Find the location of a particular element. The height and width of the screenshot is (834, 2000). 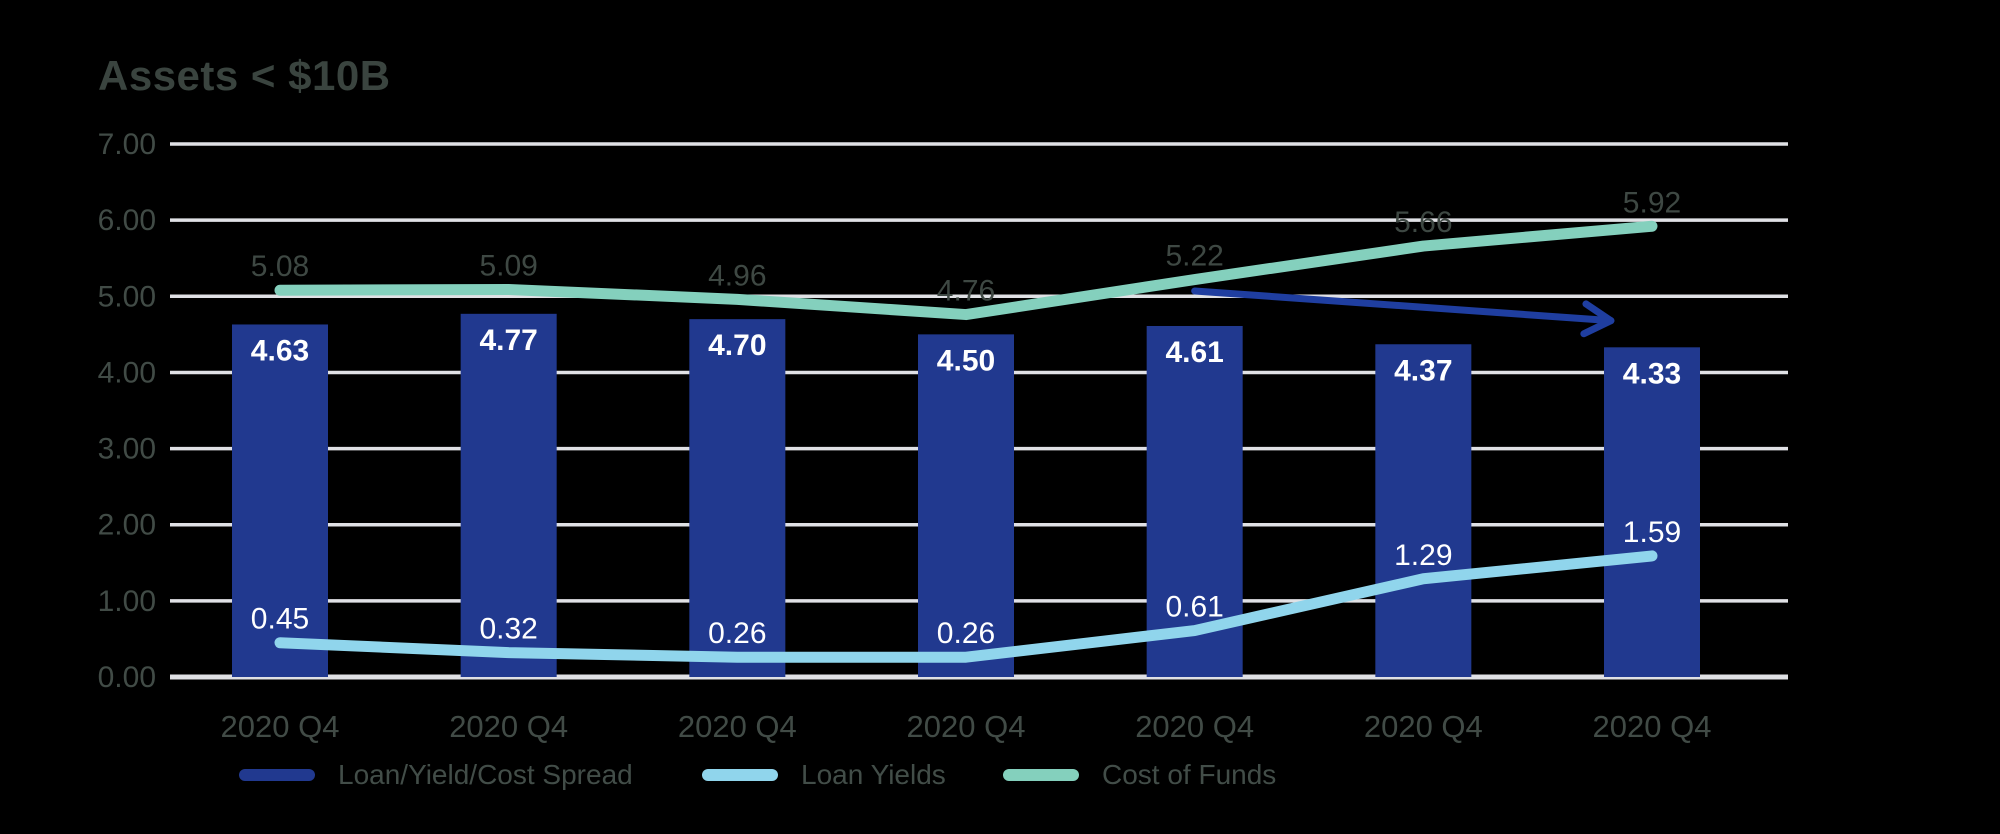

bar-value-label: 4.33 is located at coordinates (1652, 373).